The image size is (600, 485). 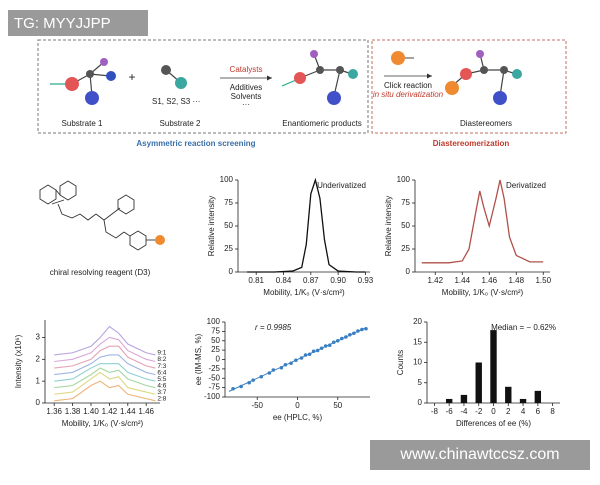 I want to click on x-tick-label: -4, so click(x=464, y=411).